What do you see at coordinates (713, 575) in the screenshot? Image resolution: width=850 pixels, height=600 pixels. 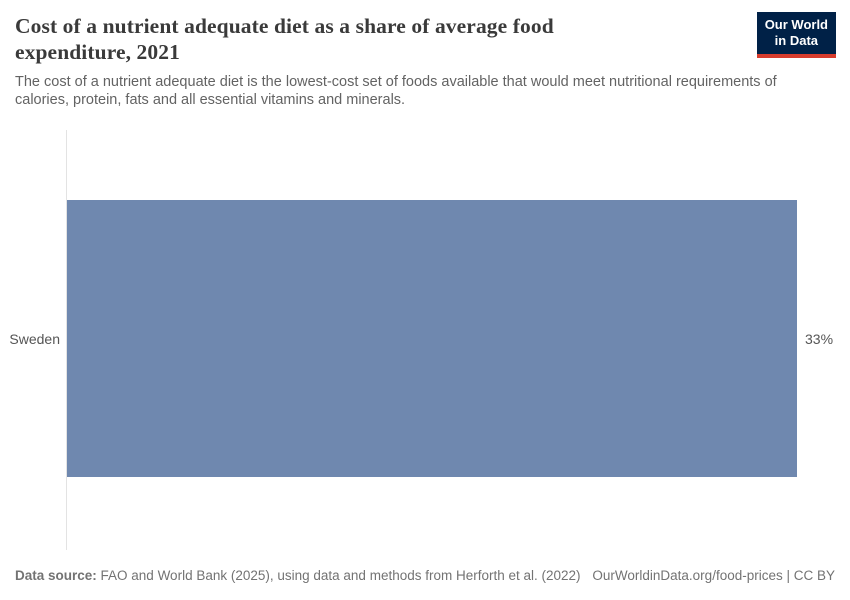 I see `owid-url-license-link: OurWorldinData.org/food-prices | CC BY` at bounding box center [713, 575].